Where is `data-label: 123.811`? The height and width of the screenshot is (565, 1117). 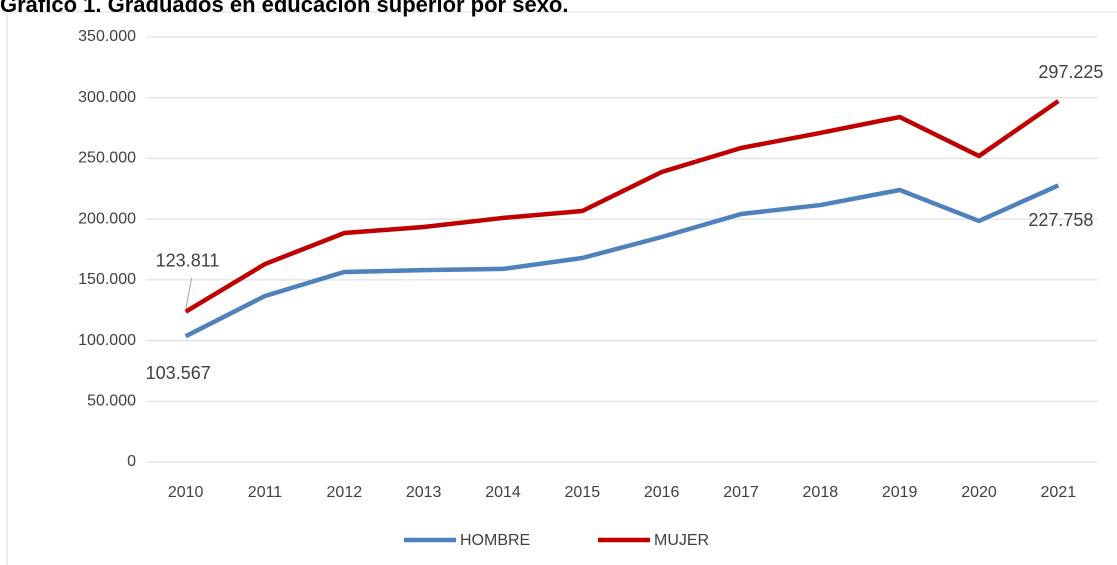 data-label: 123.811 is located at coordinates (188, 260).